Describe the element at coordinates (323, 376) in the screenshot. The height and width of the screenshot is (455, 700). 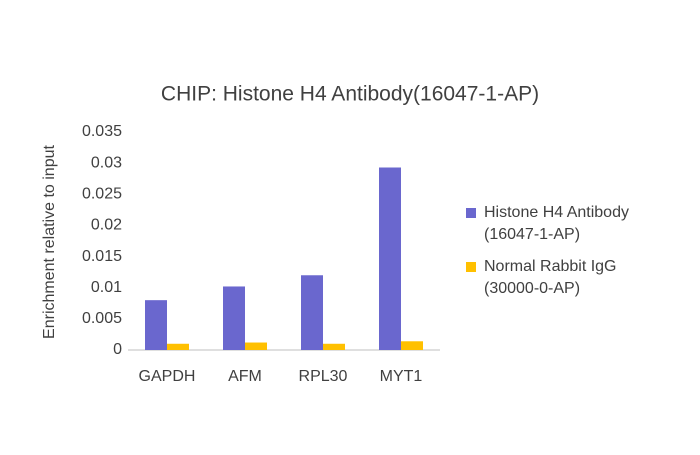
I see `x-tick-label: RPL30` at that location.